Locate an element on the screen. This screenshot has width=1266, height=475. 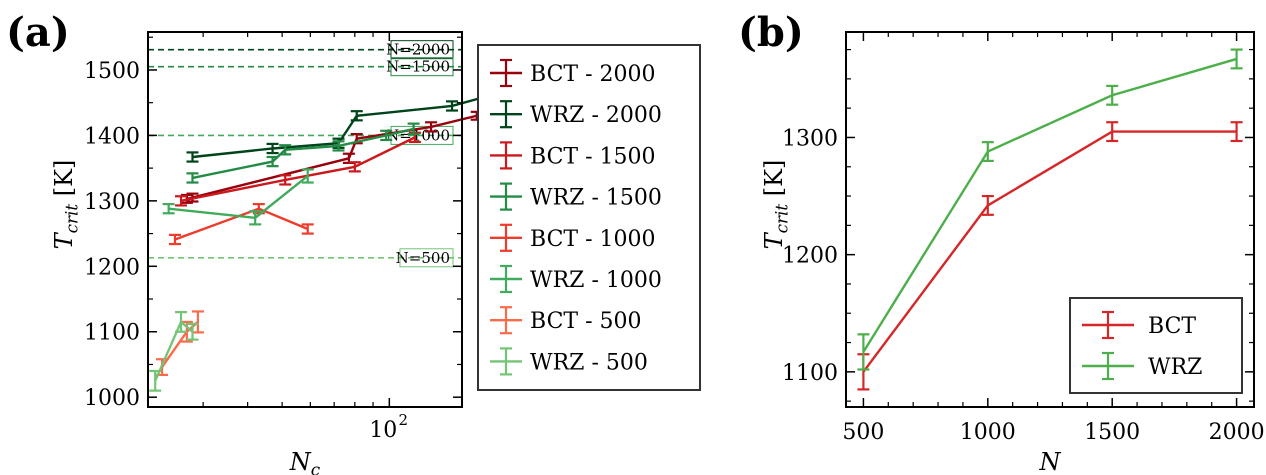
legend-entry-wrz-500: WRZ - 500 is located at coordinates (569, 361).